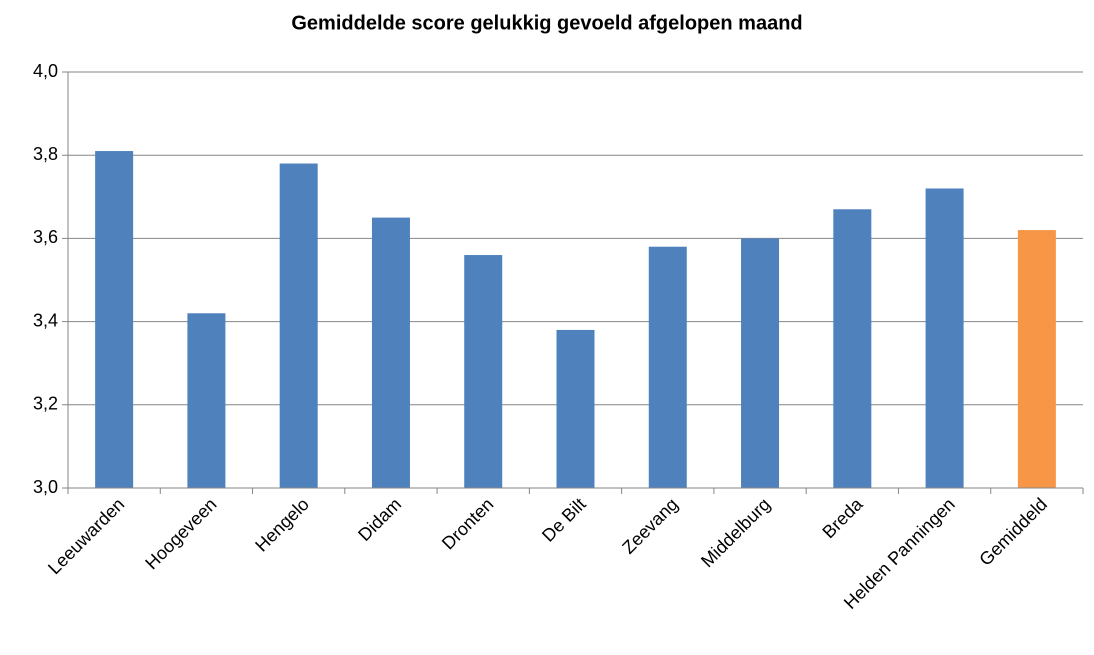  Describe the element at coordinates (564, 520) in the screenshot. I see `x-tick-label: De Bilt` at that location.